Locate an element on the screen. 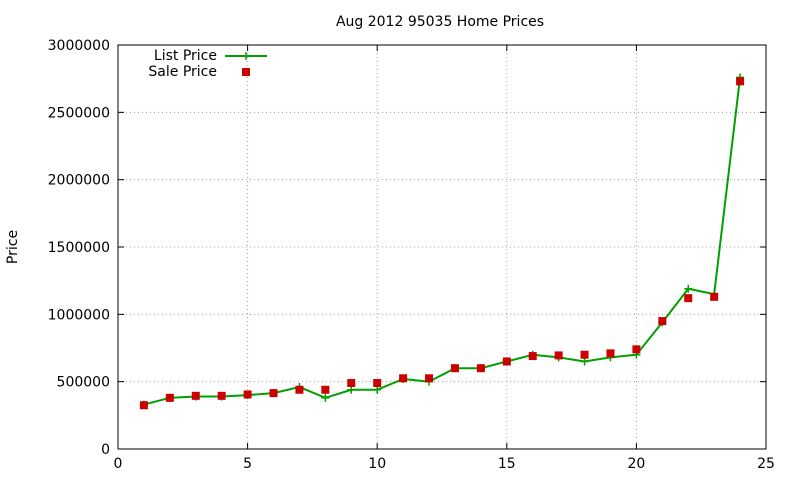 This screenshot has height=480, width=800. x-tick-label: 20 is located at coordinates (636, 464).